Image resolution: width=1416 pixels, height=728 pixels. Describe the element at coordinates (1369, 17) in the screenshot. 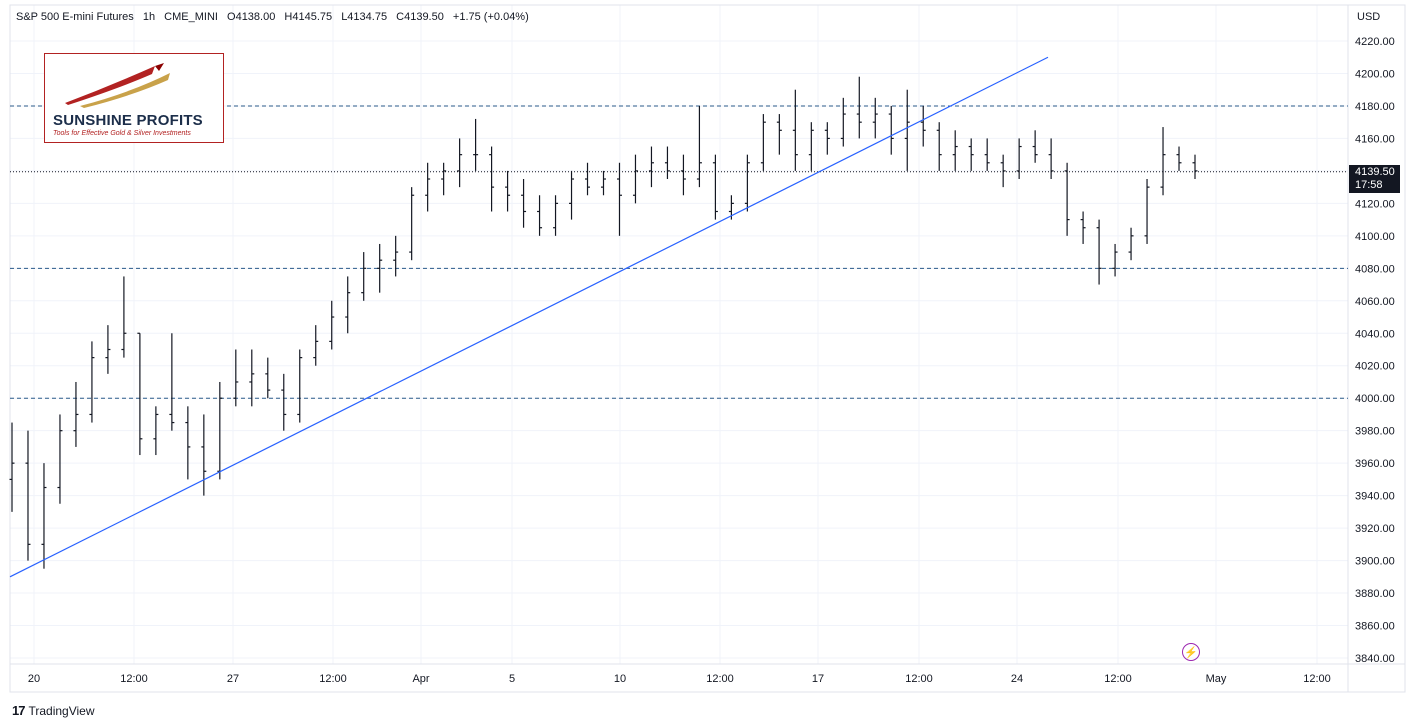

I see `currency-label: USD` at that location.